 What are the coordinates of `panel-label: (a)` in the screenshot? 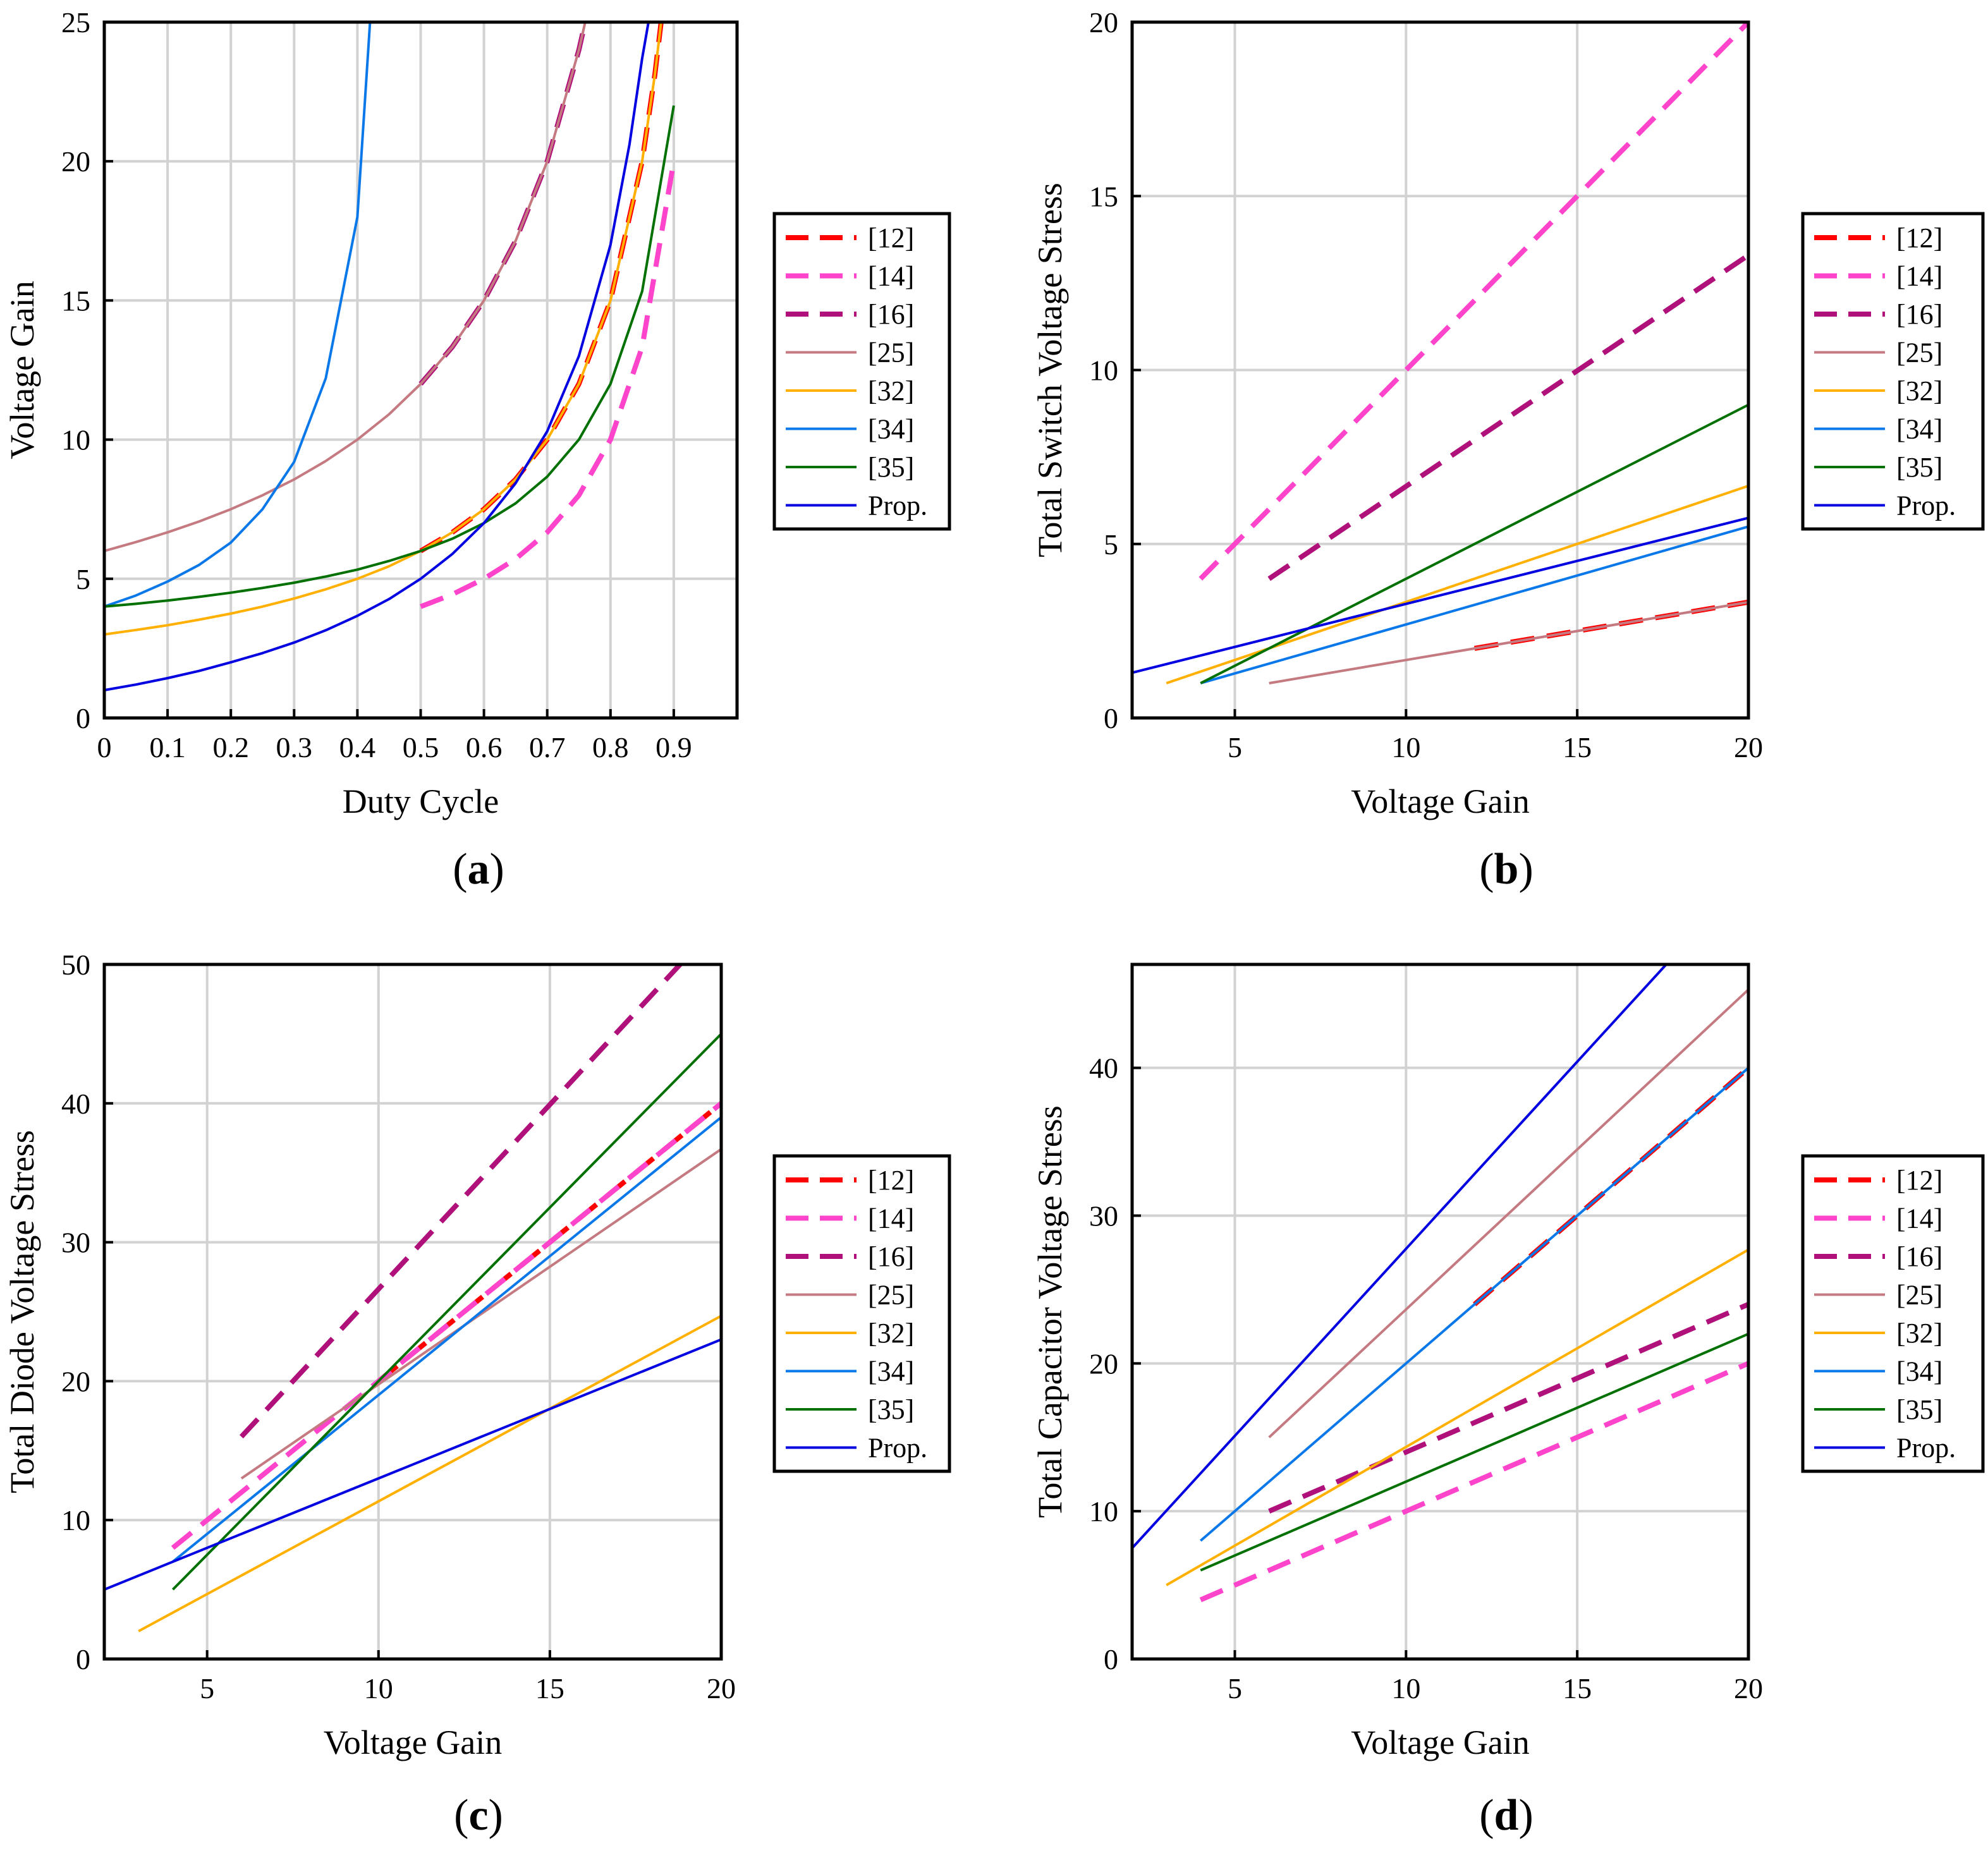 It's located at (478, 870).